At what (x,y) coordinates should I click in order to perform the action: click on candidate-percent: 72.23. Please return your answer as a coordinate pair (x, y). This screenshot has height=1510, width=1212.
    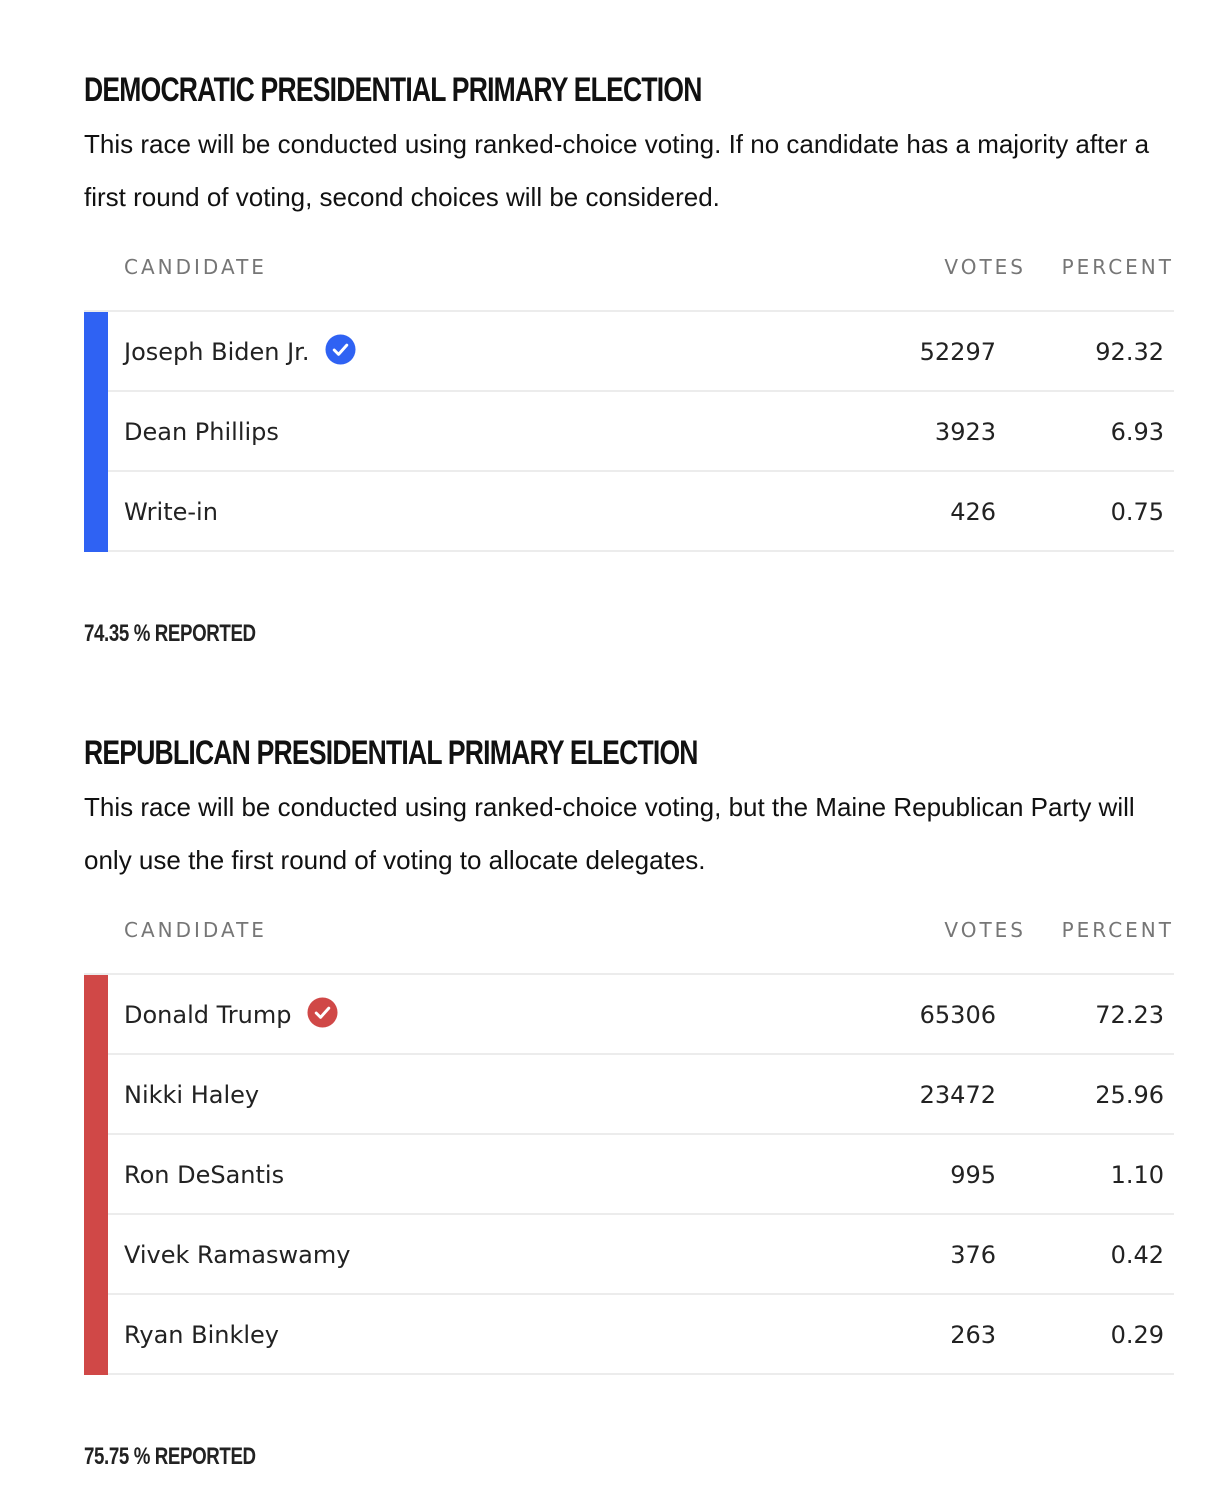
    Looking at the image, I should click on (1129, 1015).